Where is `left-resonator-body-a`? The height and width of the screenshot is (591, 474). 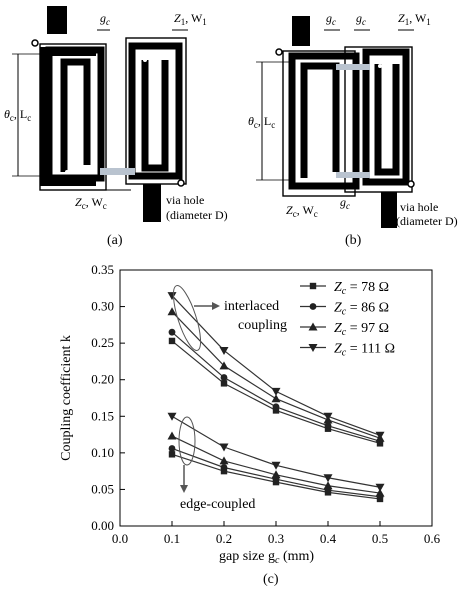 left-resonator-body-a is located at coordinates (73, 117).